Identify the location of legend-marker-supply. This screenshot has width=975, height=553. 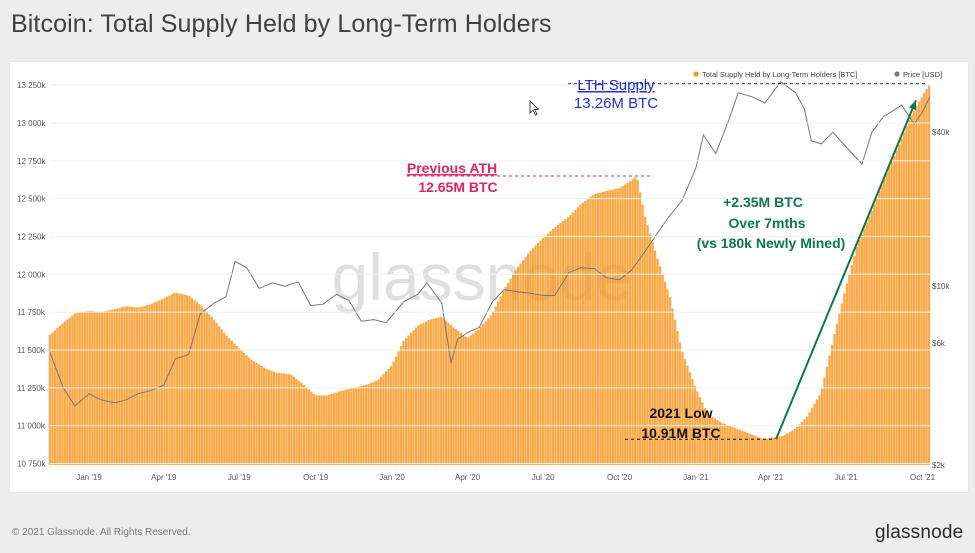
(696, 74).